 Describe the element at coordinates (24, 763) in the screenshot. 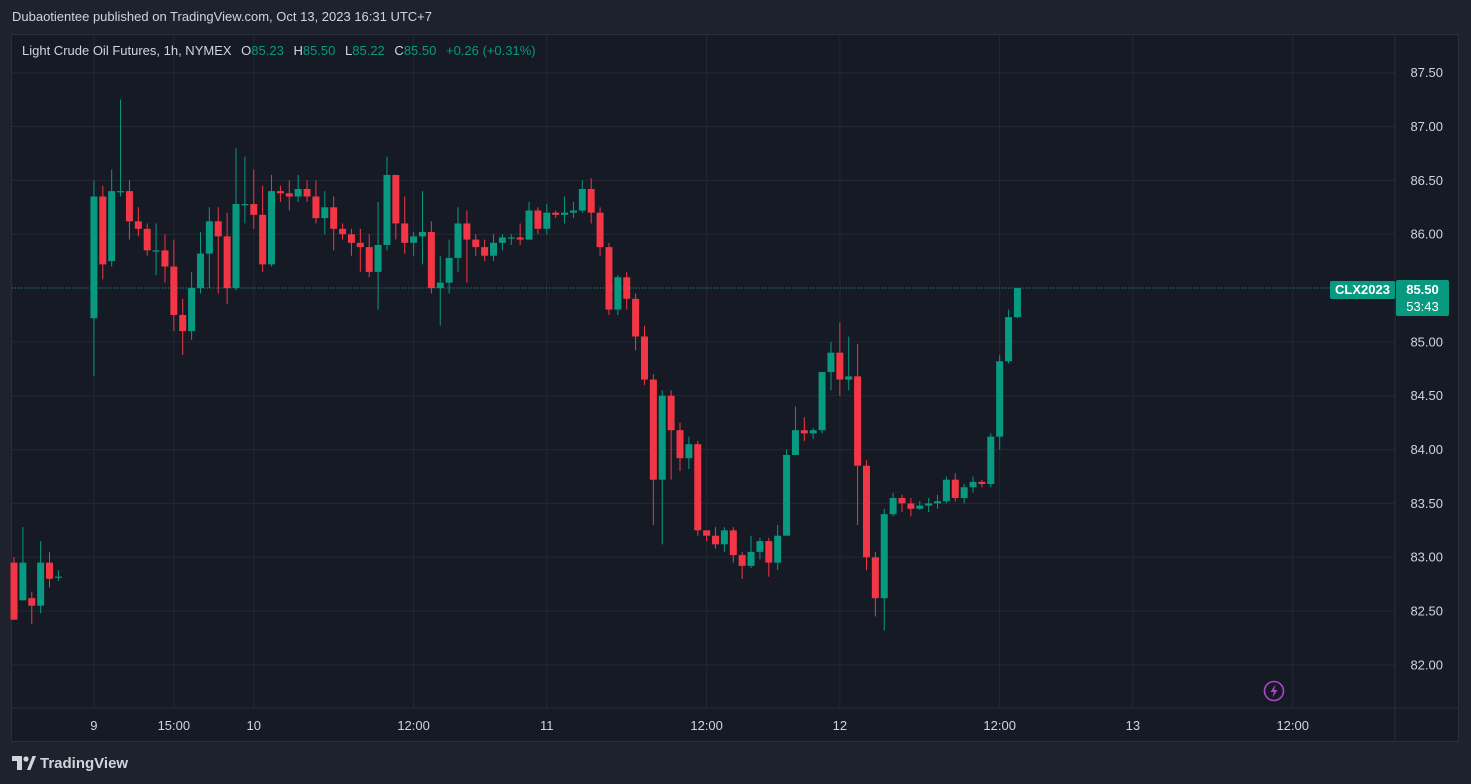

I see `tradingview-logo-icon` at that location.